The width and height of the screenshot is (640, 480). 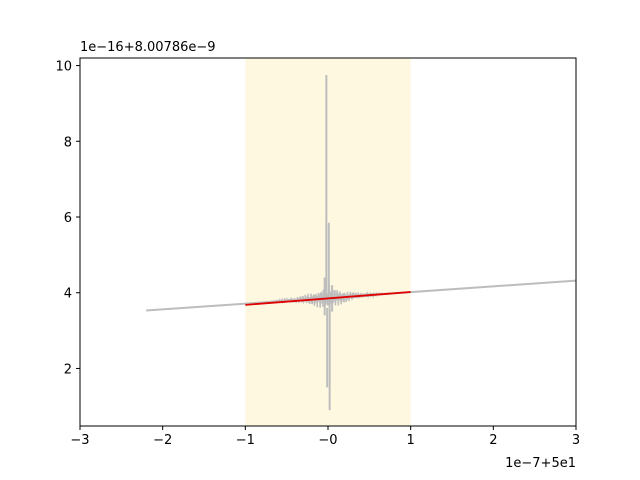 What do you see at coordinates (245, 440) in the screenshot?
I see `x-tick-label: −1` at bounding box center [245, 440].